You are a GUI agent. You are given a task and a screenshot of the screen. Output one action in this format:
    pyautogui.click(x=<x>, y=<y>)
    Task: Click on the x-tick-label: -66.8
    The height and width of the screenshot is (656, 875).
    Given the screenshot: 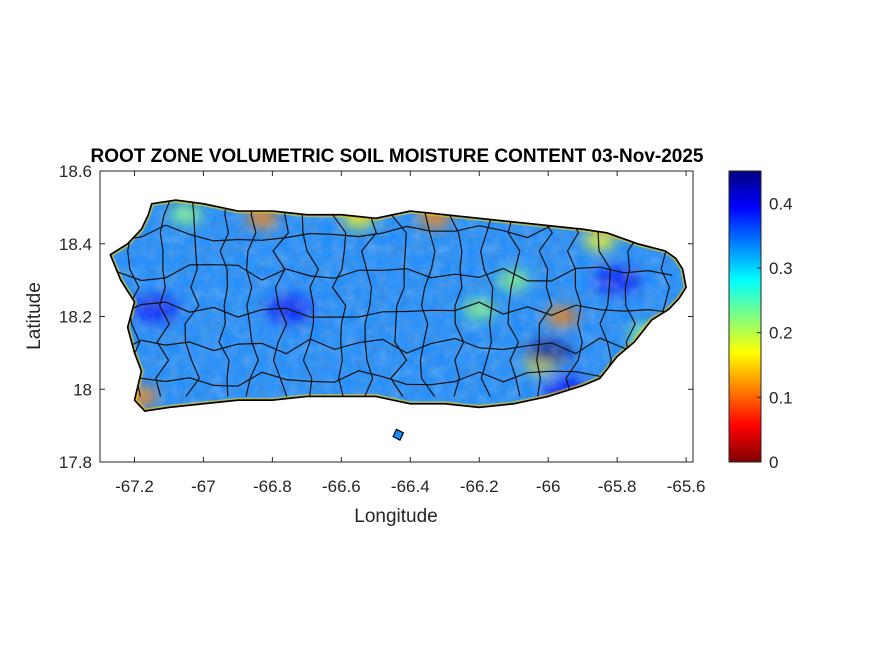 What is the action you would take?
    pyautogui.click(x=272, y=486)
    